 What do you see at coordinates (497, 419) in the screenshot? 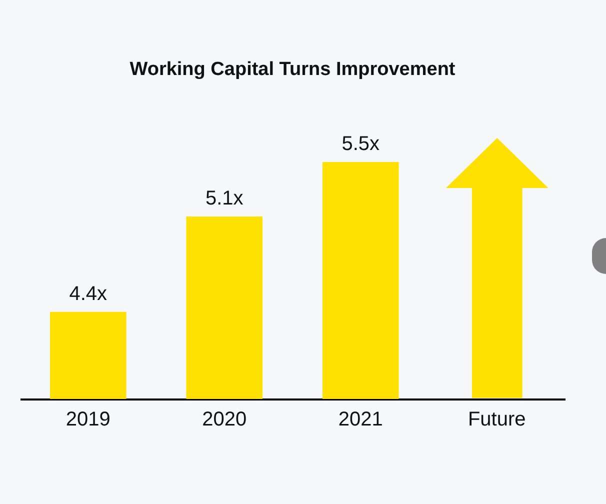
I see `x-tick-label: Future` at bounding box center [497, 419].